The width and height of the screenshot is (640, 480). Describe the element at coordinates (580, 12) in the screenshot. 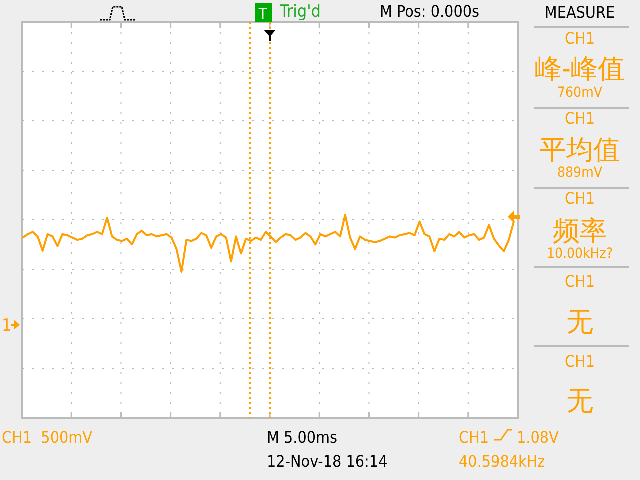

I see `text: MEASURE` at that location.